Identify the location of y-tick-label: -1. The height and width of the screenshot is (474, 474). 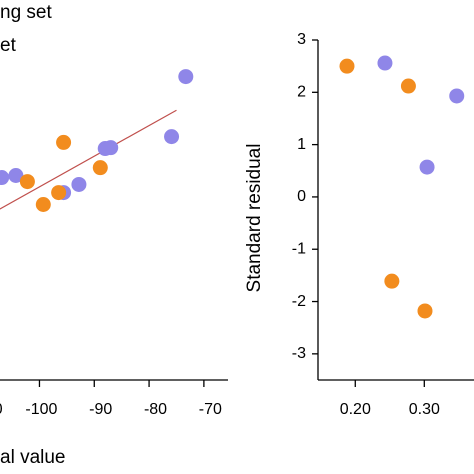
(299, 248).